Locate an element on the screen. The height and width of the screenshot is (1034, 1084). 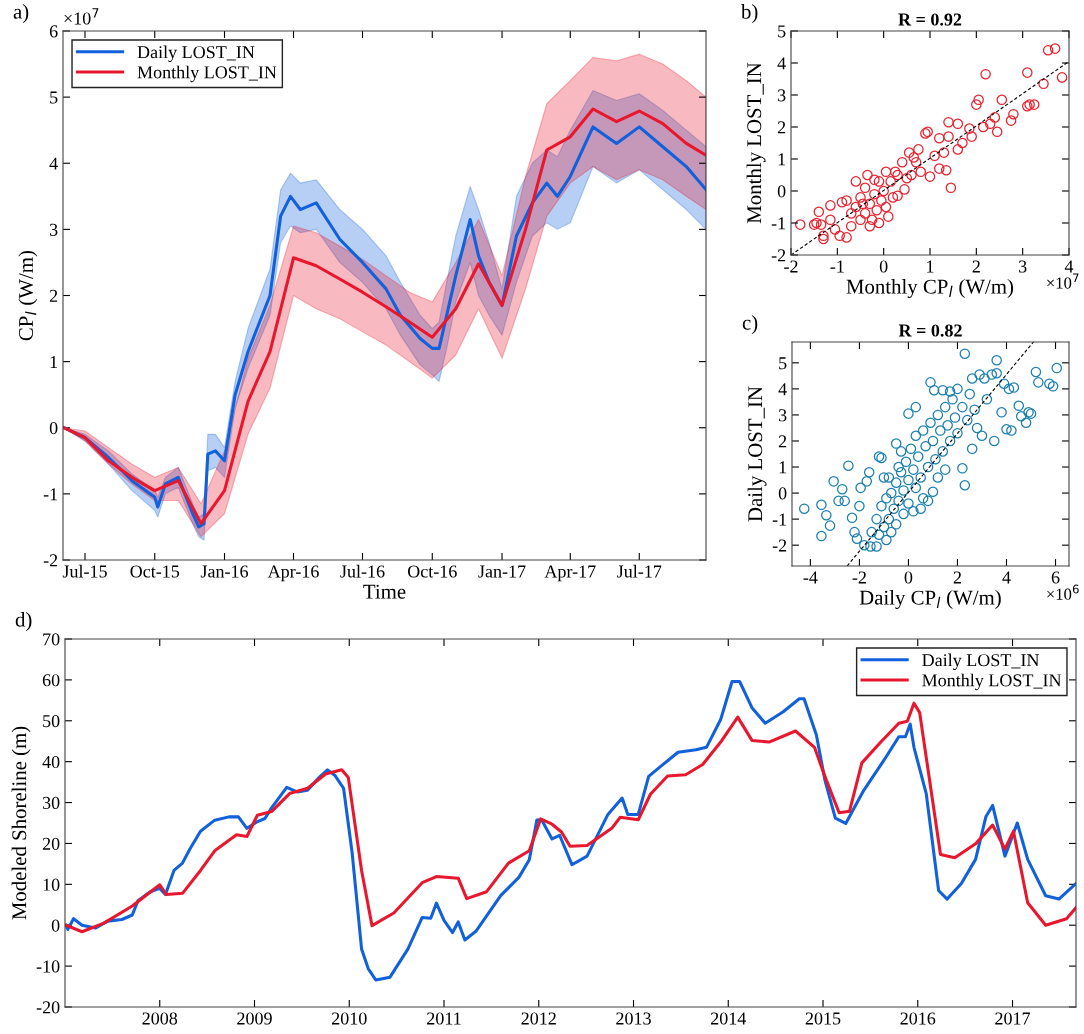
x-tick-label: 2008 is located at coordinates (160, 1018).